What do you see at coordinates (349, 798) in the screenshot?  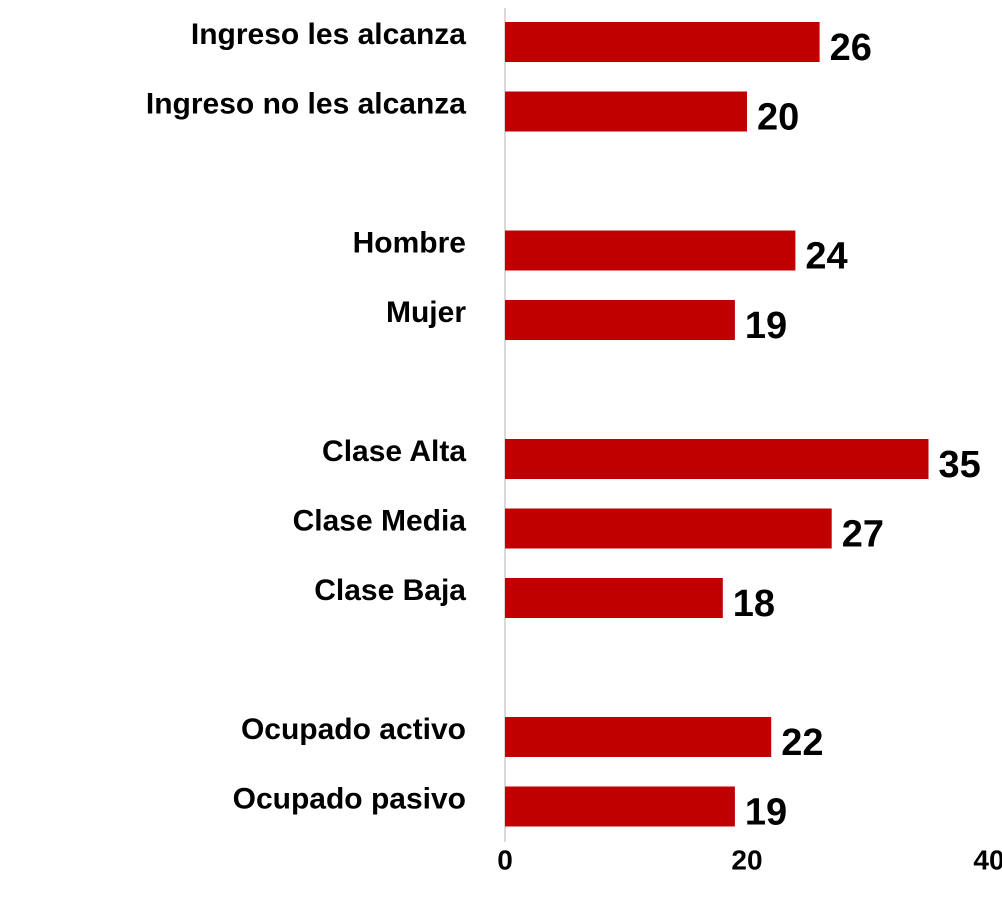 I see `y-tick-label: Ocupado pasivo` at bounding box center [349, 798].